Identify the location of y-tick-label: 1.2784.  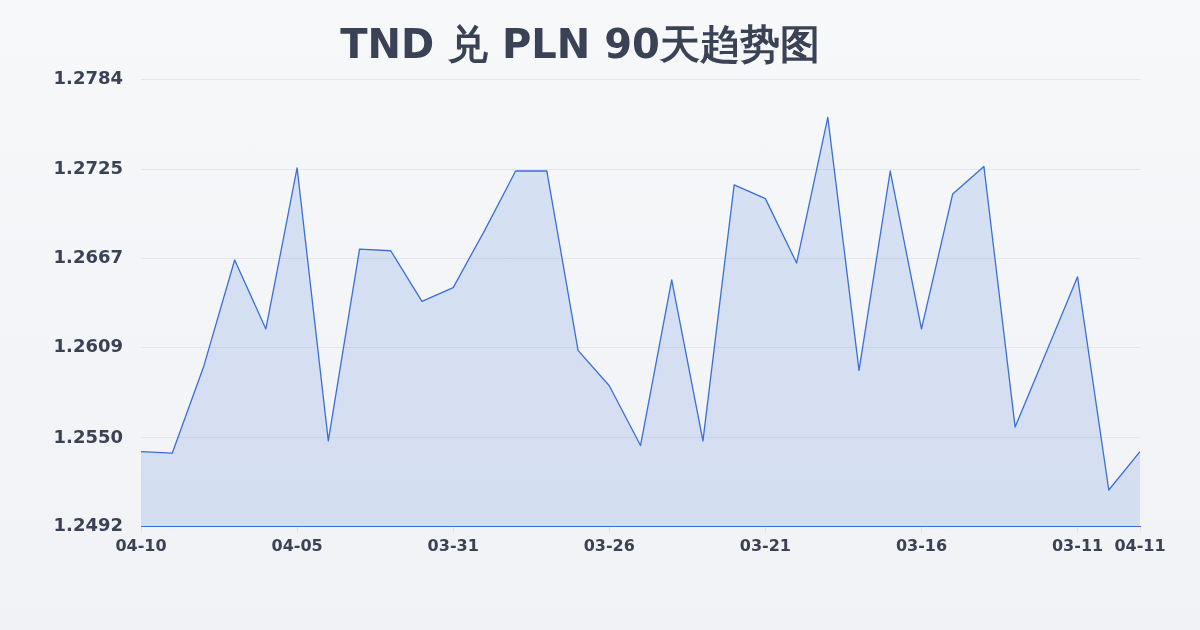
(88, 77).